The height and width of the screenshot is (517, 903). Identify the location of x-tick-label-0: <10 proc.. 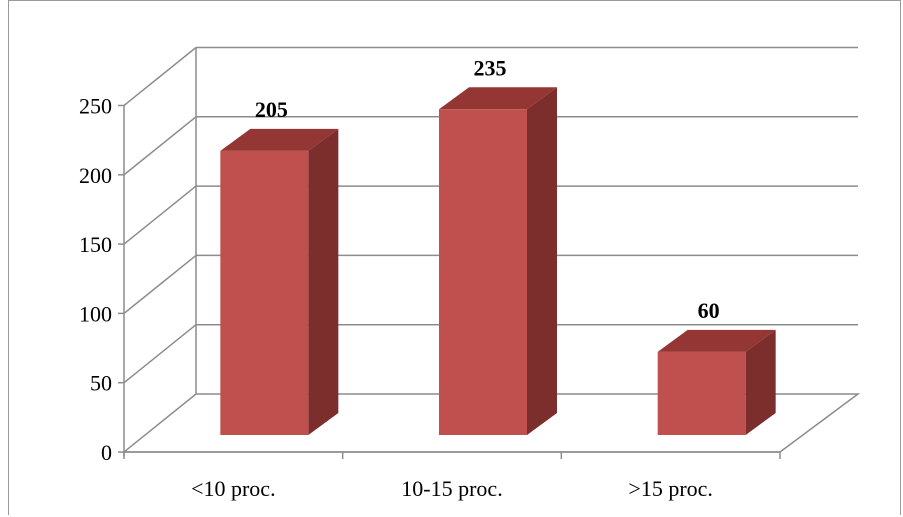
(233, 488).